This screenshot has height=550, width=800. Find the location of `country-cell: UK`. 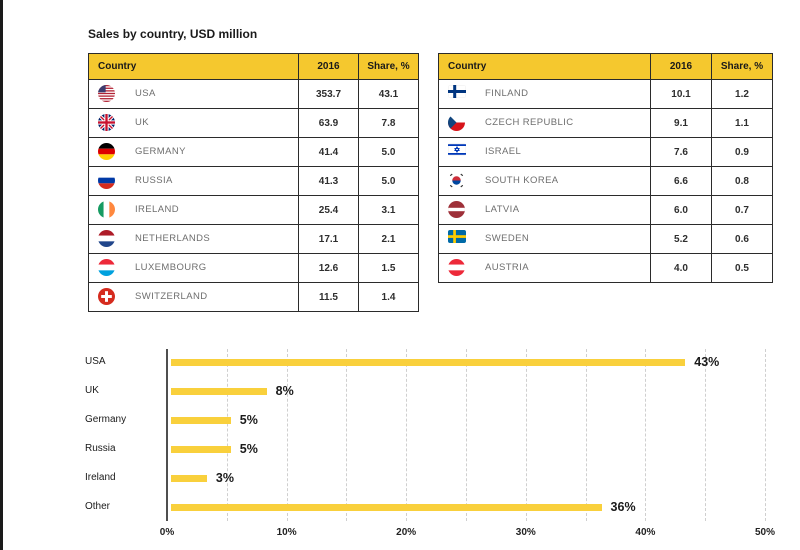

country-cell: UK is located at coordinates (193, 123).